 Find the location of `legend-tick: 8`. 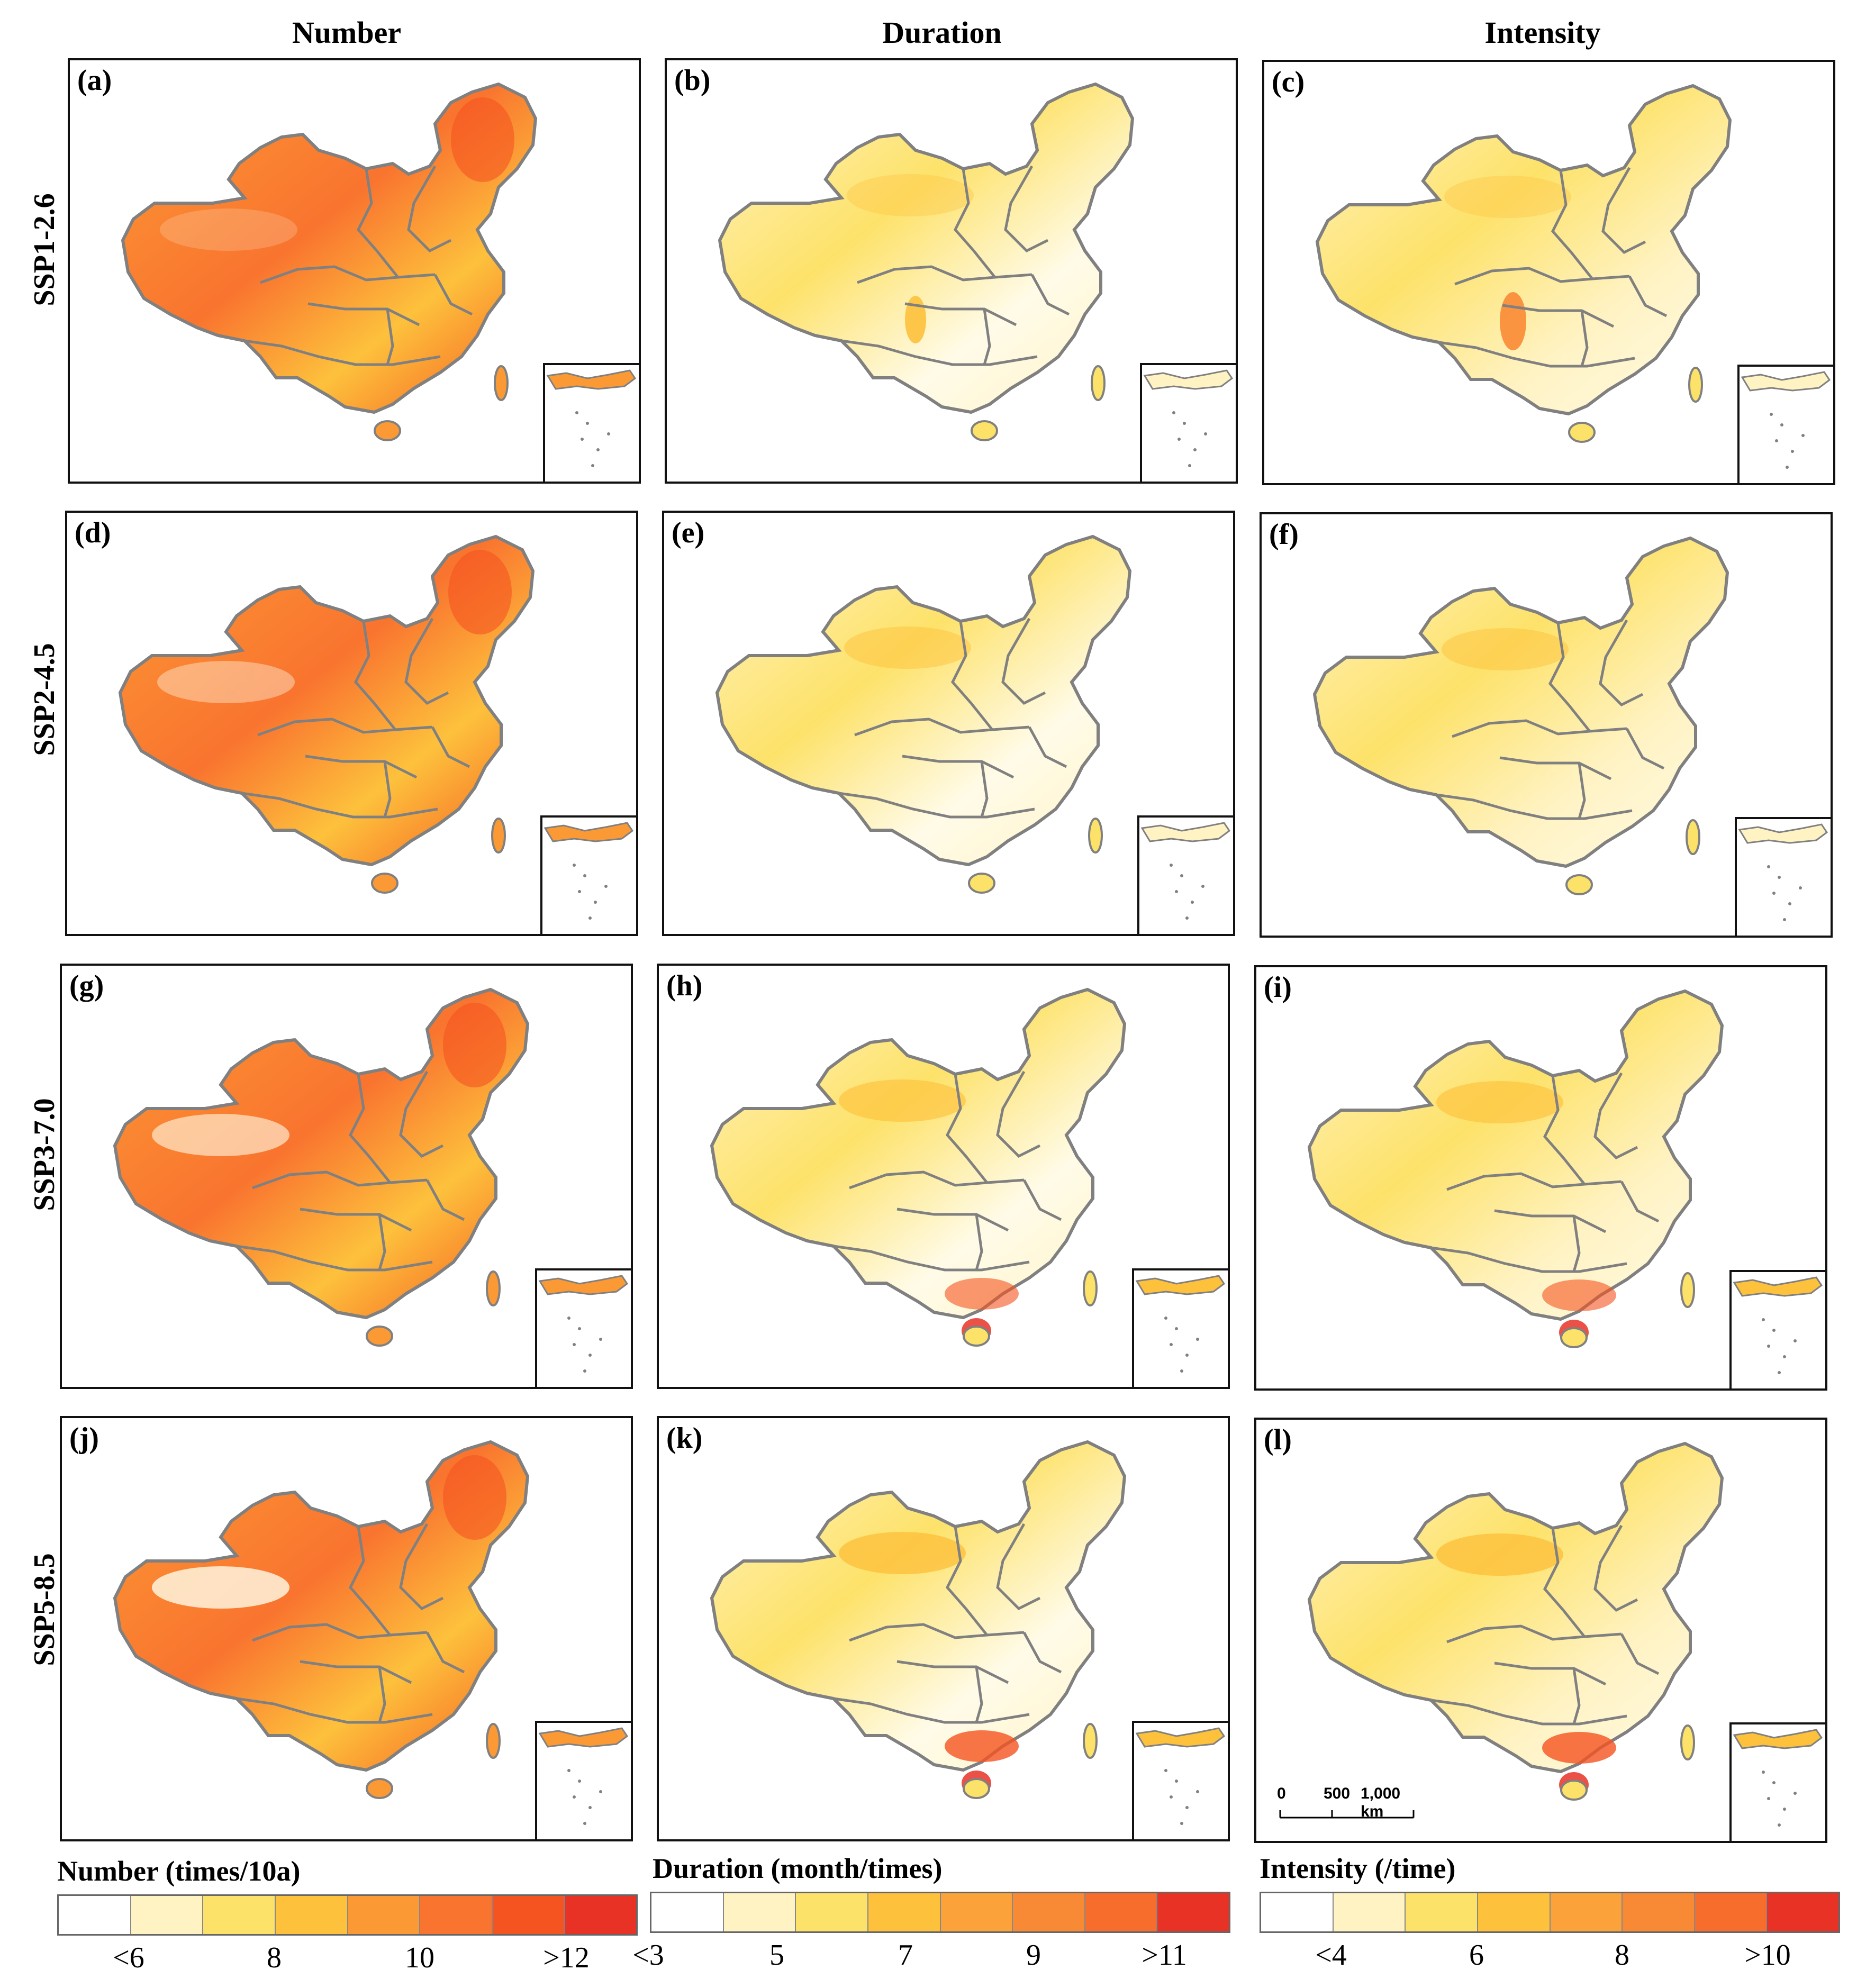

legend-tick: 8 is located at coordinates (274, 1957).